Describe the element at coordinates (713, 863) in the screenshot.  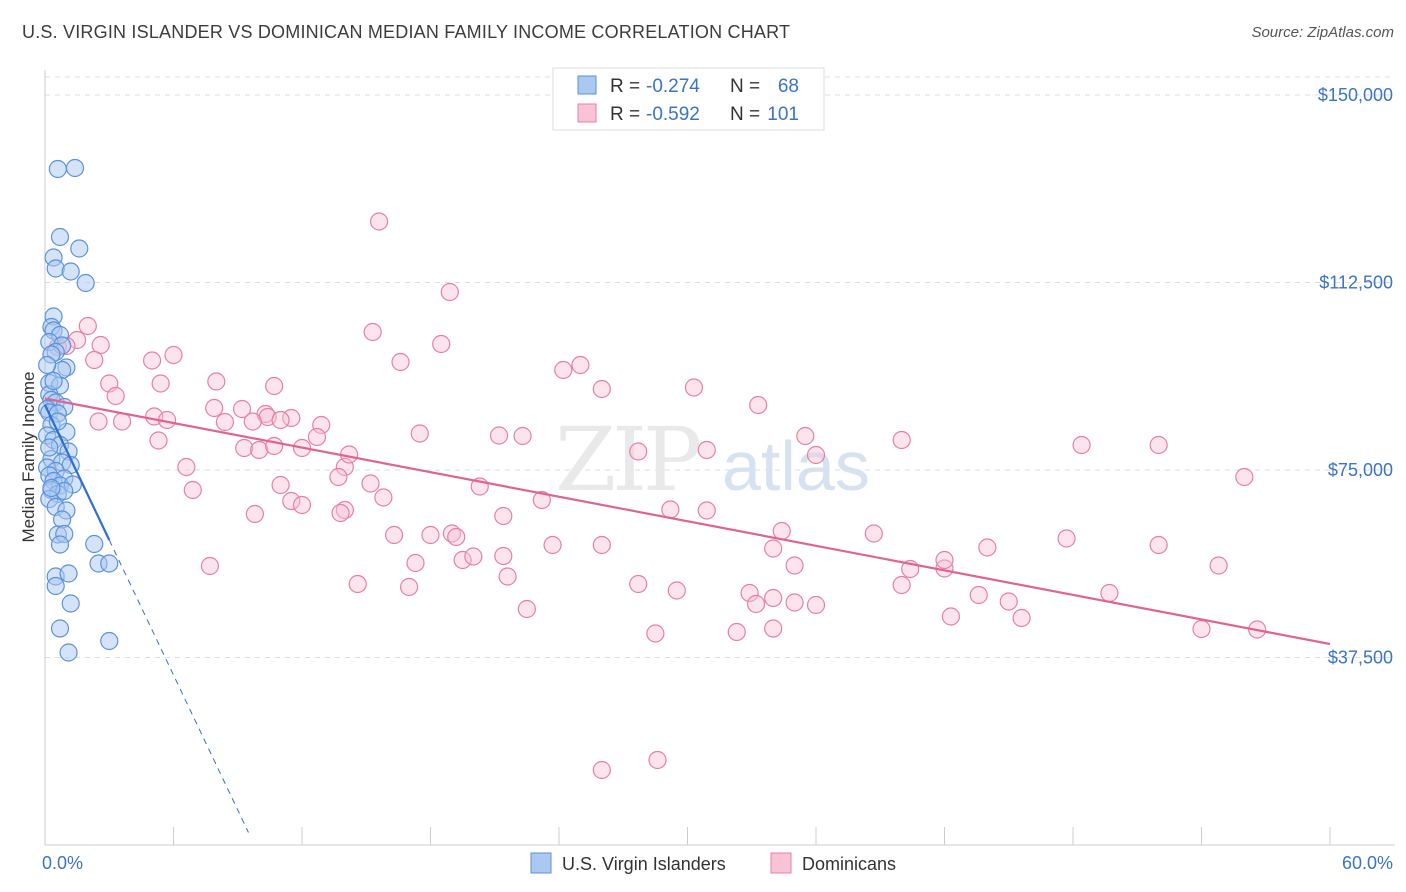
I see `bottom-legend: U.S. Virgin Islanders Dominicans` at that location.